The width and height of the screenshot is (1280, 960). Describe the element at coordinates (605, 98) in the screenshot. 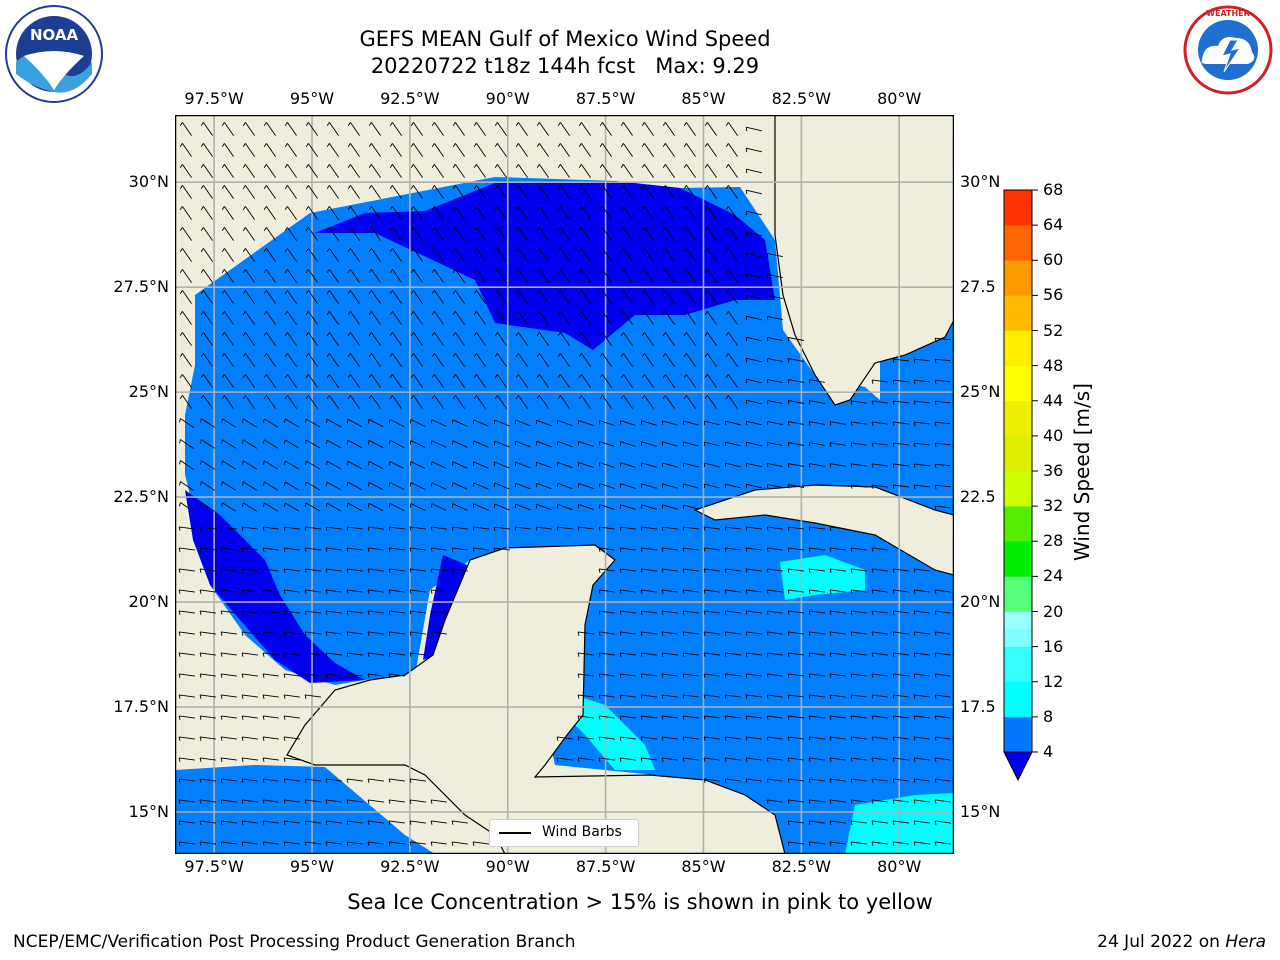

I see `lon-label: 87.5°W` at that location.